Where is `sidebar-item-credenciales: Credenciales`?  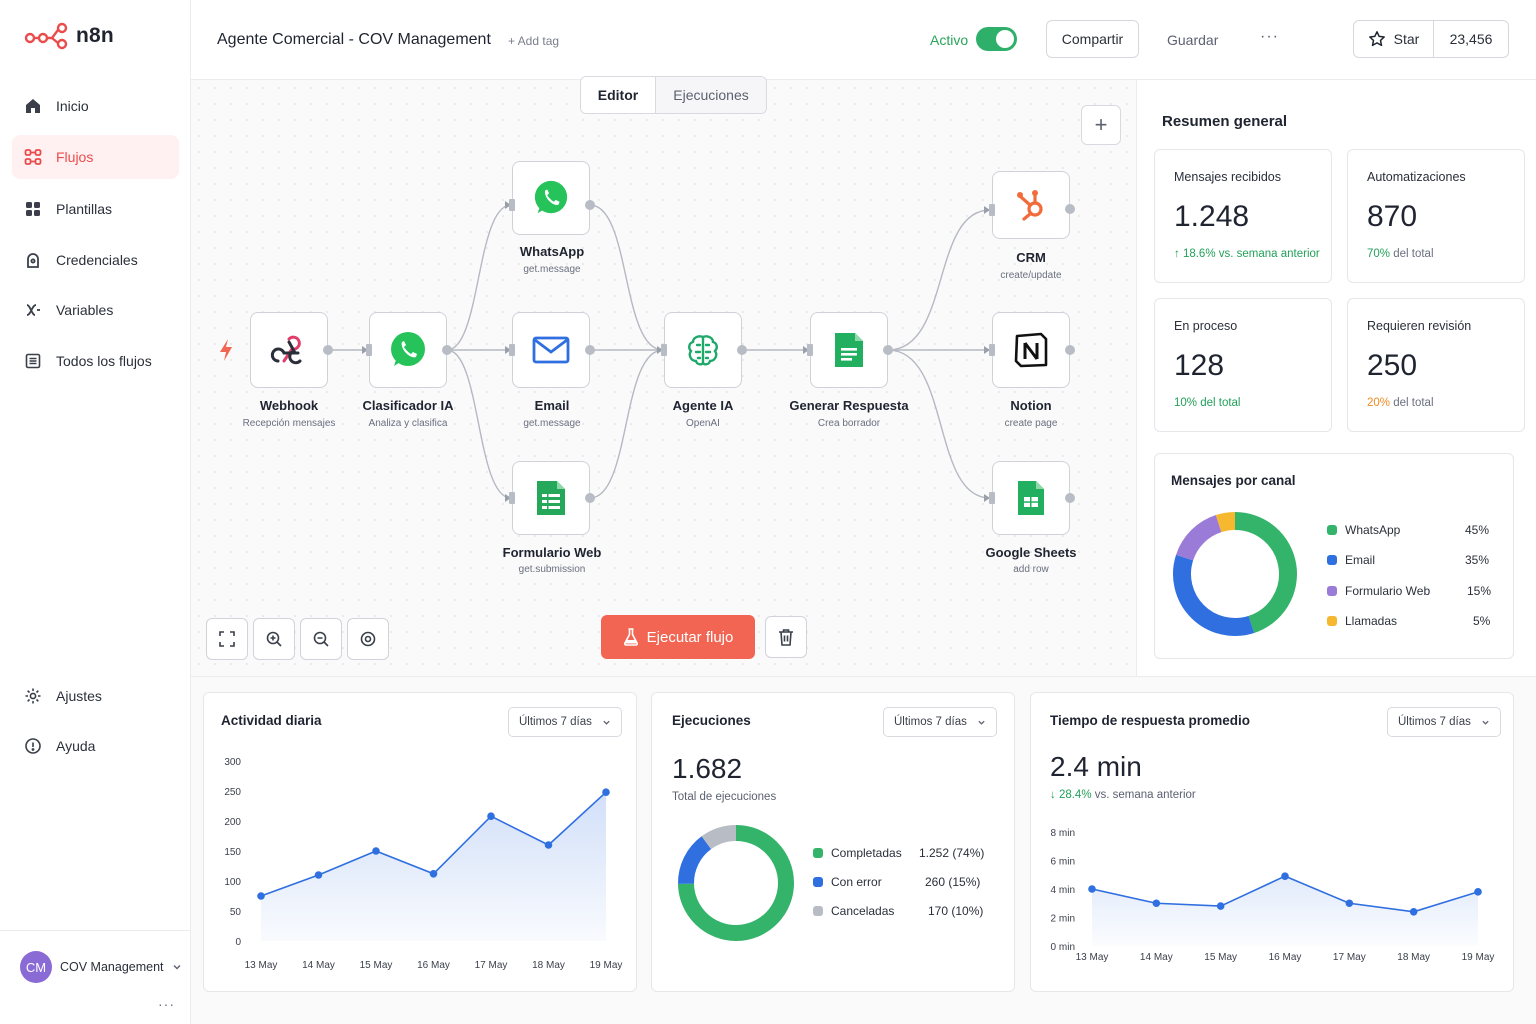 sidebar-item-credenciales: Credenciales is located at coordinates (95, 260).